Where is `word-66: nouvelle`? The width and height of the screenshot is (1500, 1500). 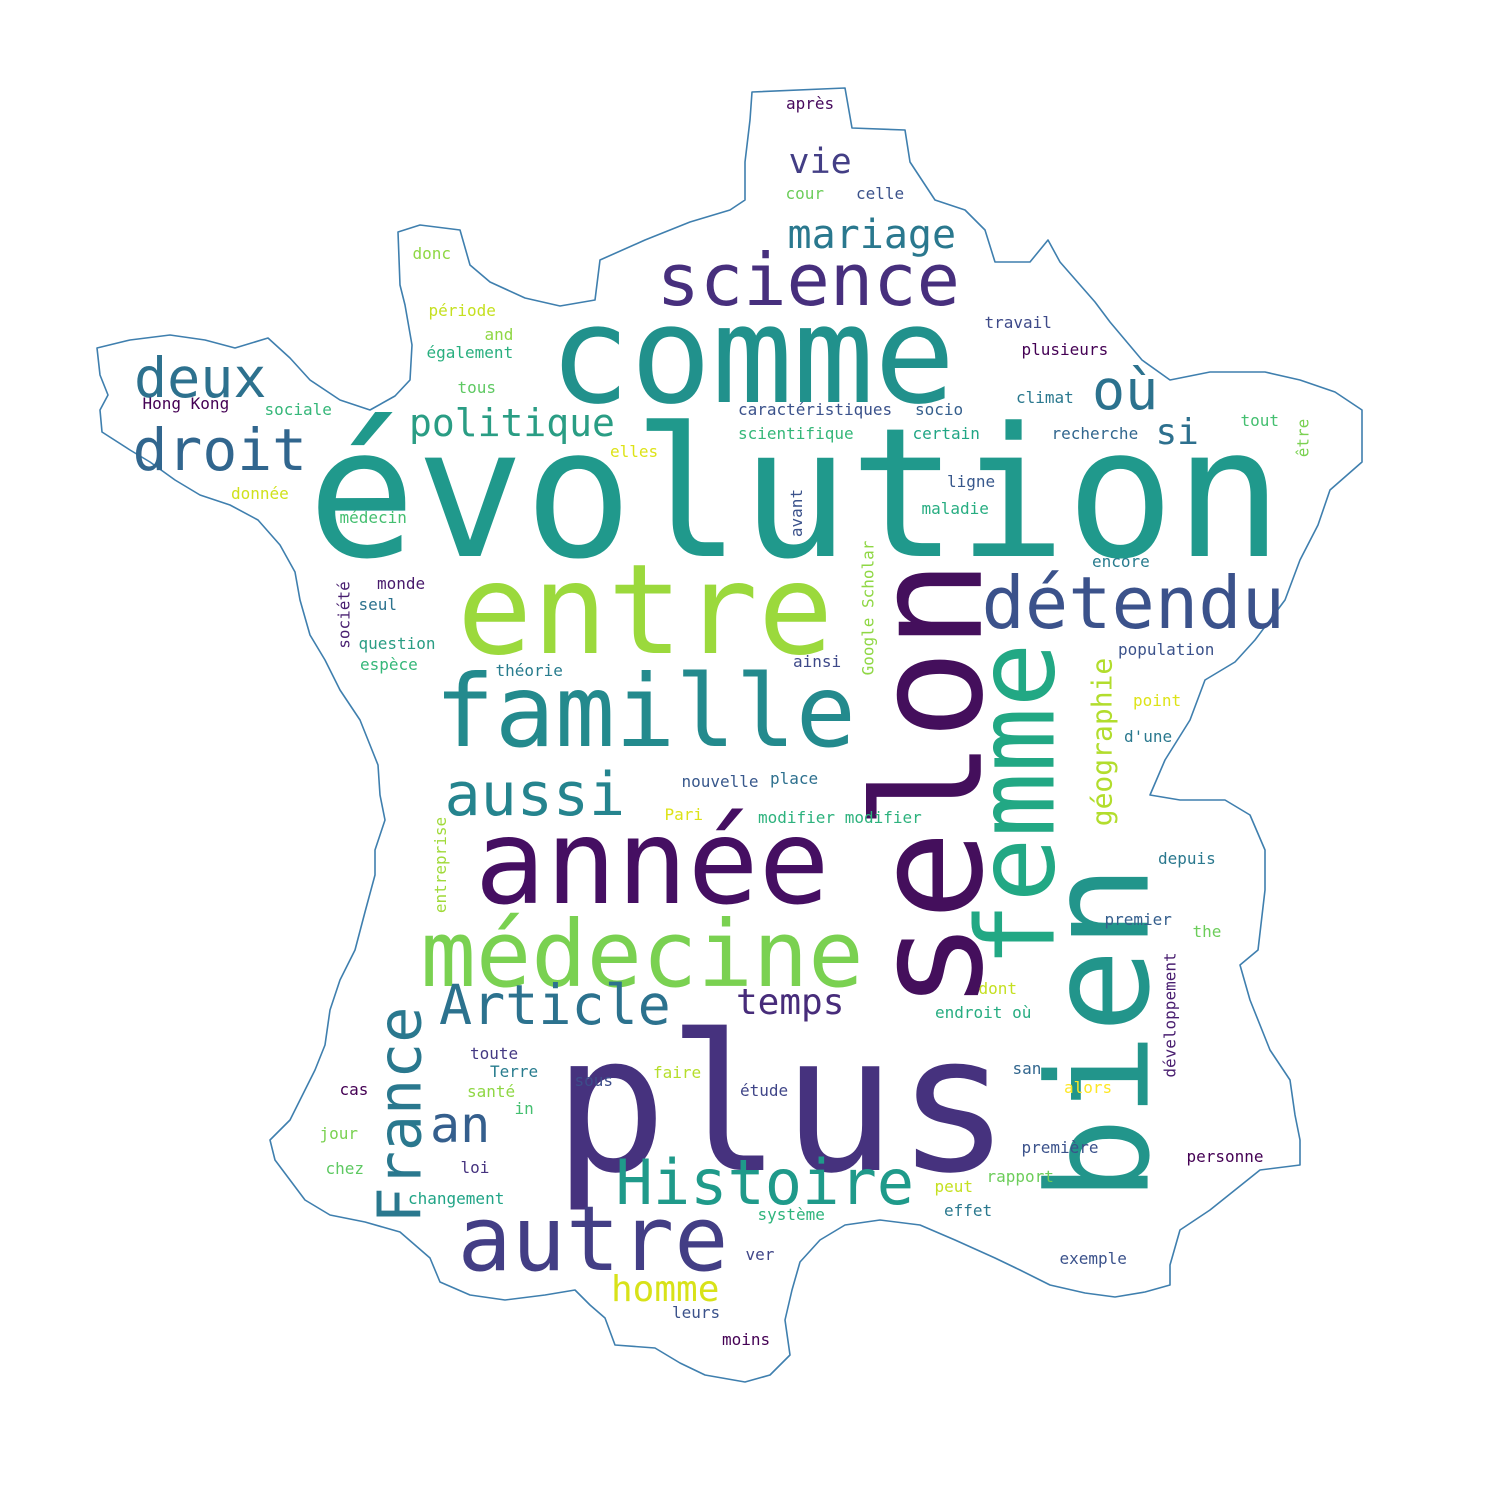
word-66: nouvelle is located at coordinates (720, 781).